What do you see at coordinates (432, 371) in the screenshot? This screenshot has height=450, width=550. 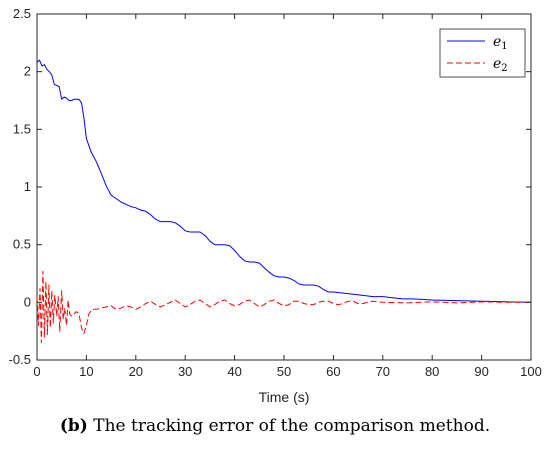 I see `x-tick-label: 80` at bounding box center [432, 371].